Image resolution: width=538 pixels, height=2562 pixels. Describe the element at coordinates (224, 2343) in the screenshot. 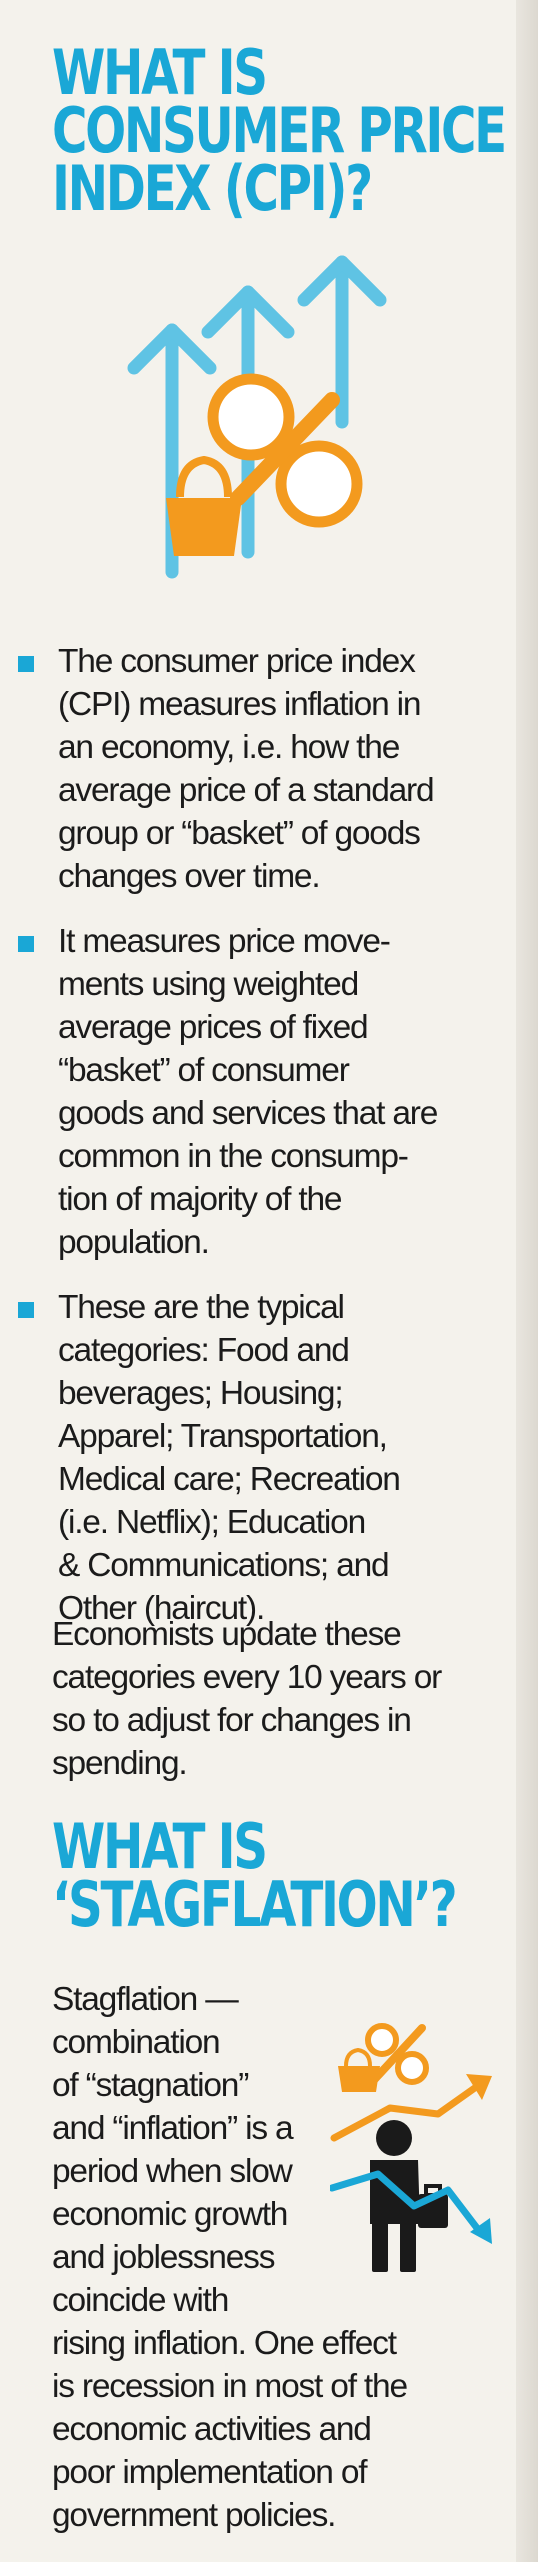

I see `text-line: rising inflation. One effect` at that location.